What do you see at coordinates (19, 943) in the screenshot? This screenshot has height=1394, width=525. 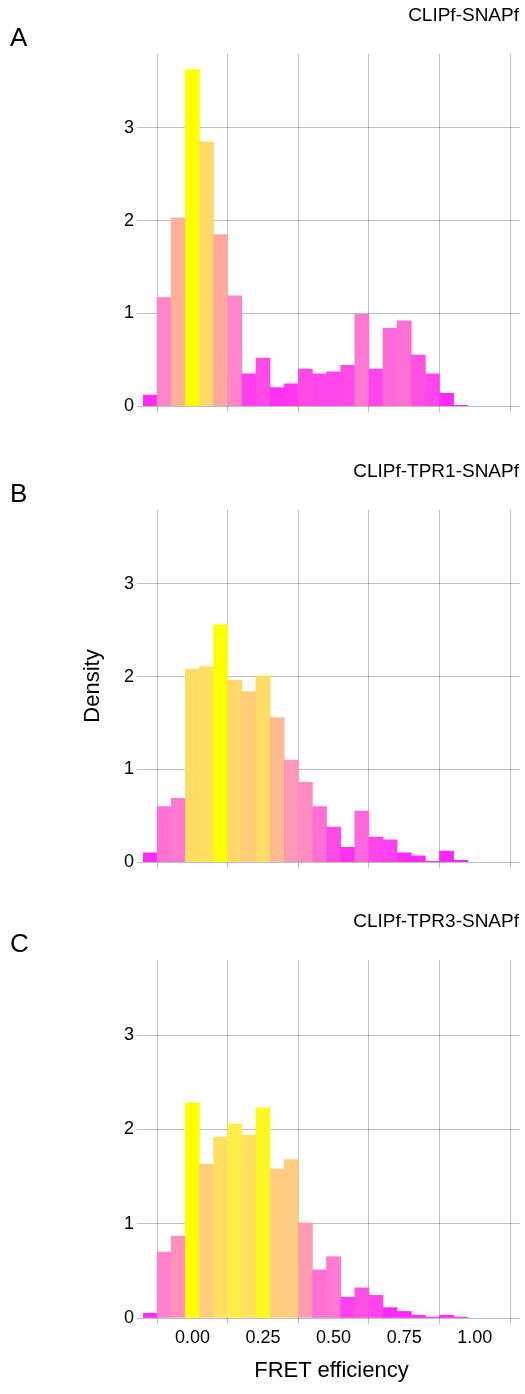 I see `text: C` at bounding box center [19, 943].